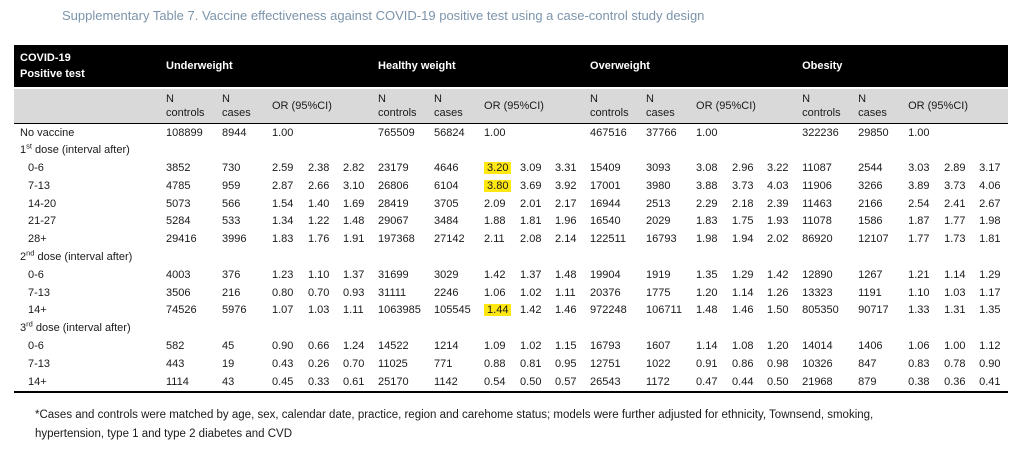 The width and height of the screenshot is (1024, 455). Describe the element at coordinates (817, 185) in the screenshot. I see `cell: 11906` at that location.